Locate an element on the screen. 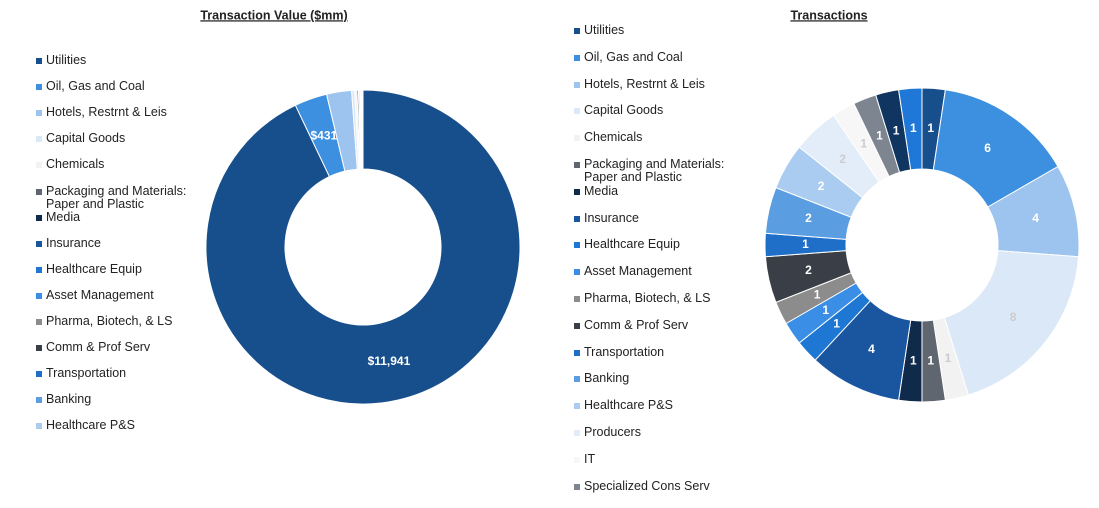  legend-label: Asset Management is located at coordinates (100, 294).